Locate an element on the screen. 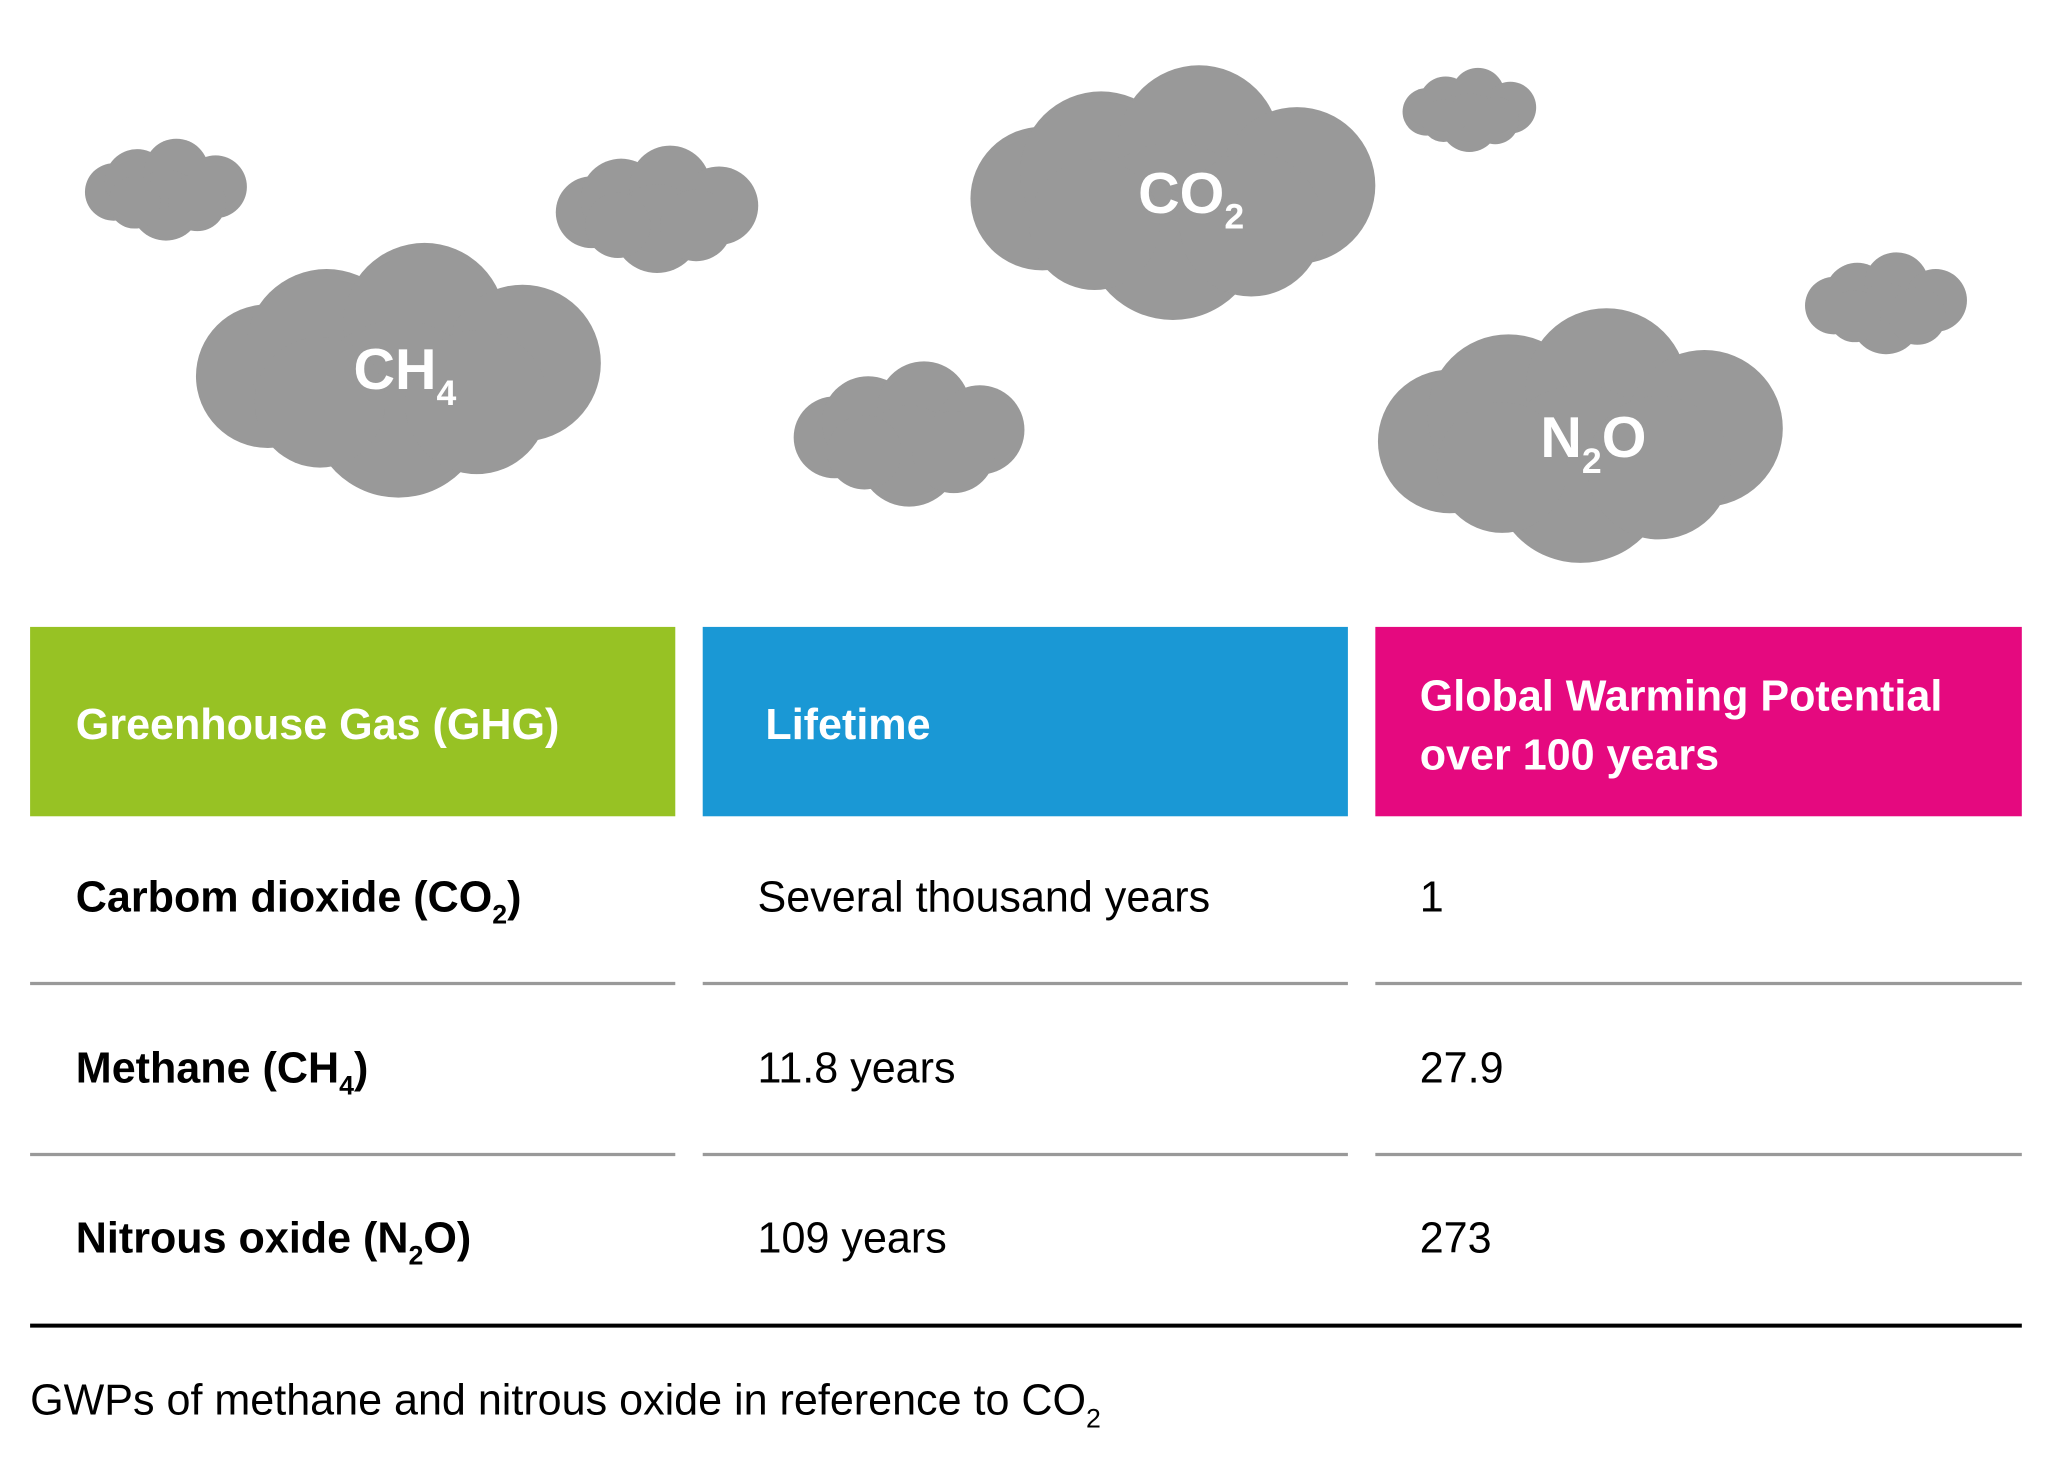  cell-text: 109 years is located at coordinates (852, 1239).